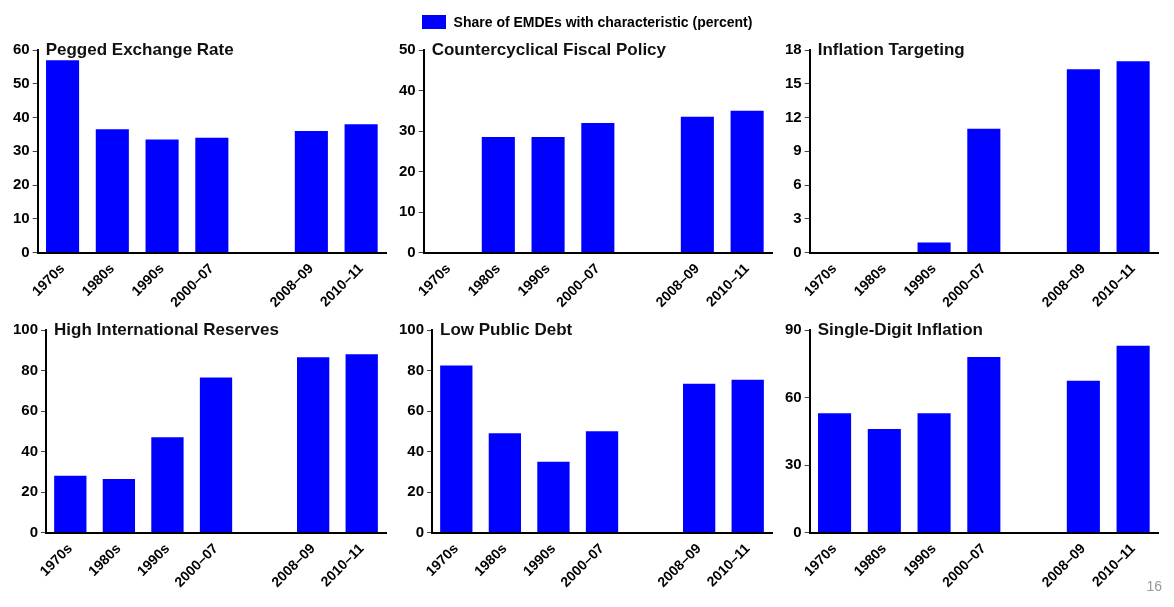  What do you see at coordinates (166, 330) in the screenshot?
I see `chart-title: High International Reserves` at bounding box center [166, 330].